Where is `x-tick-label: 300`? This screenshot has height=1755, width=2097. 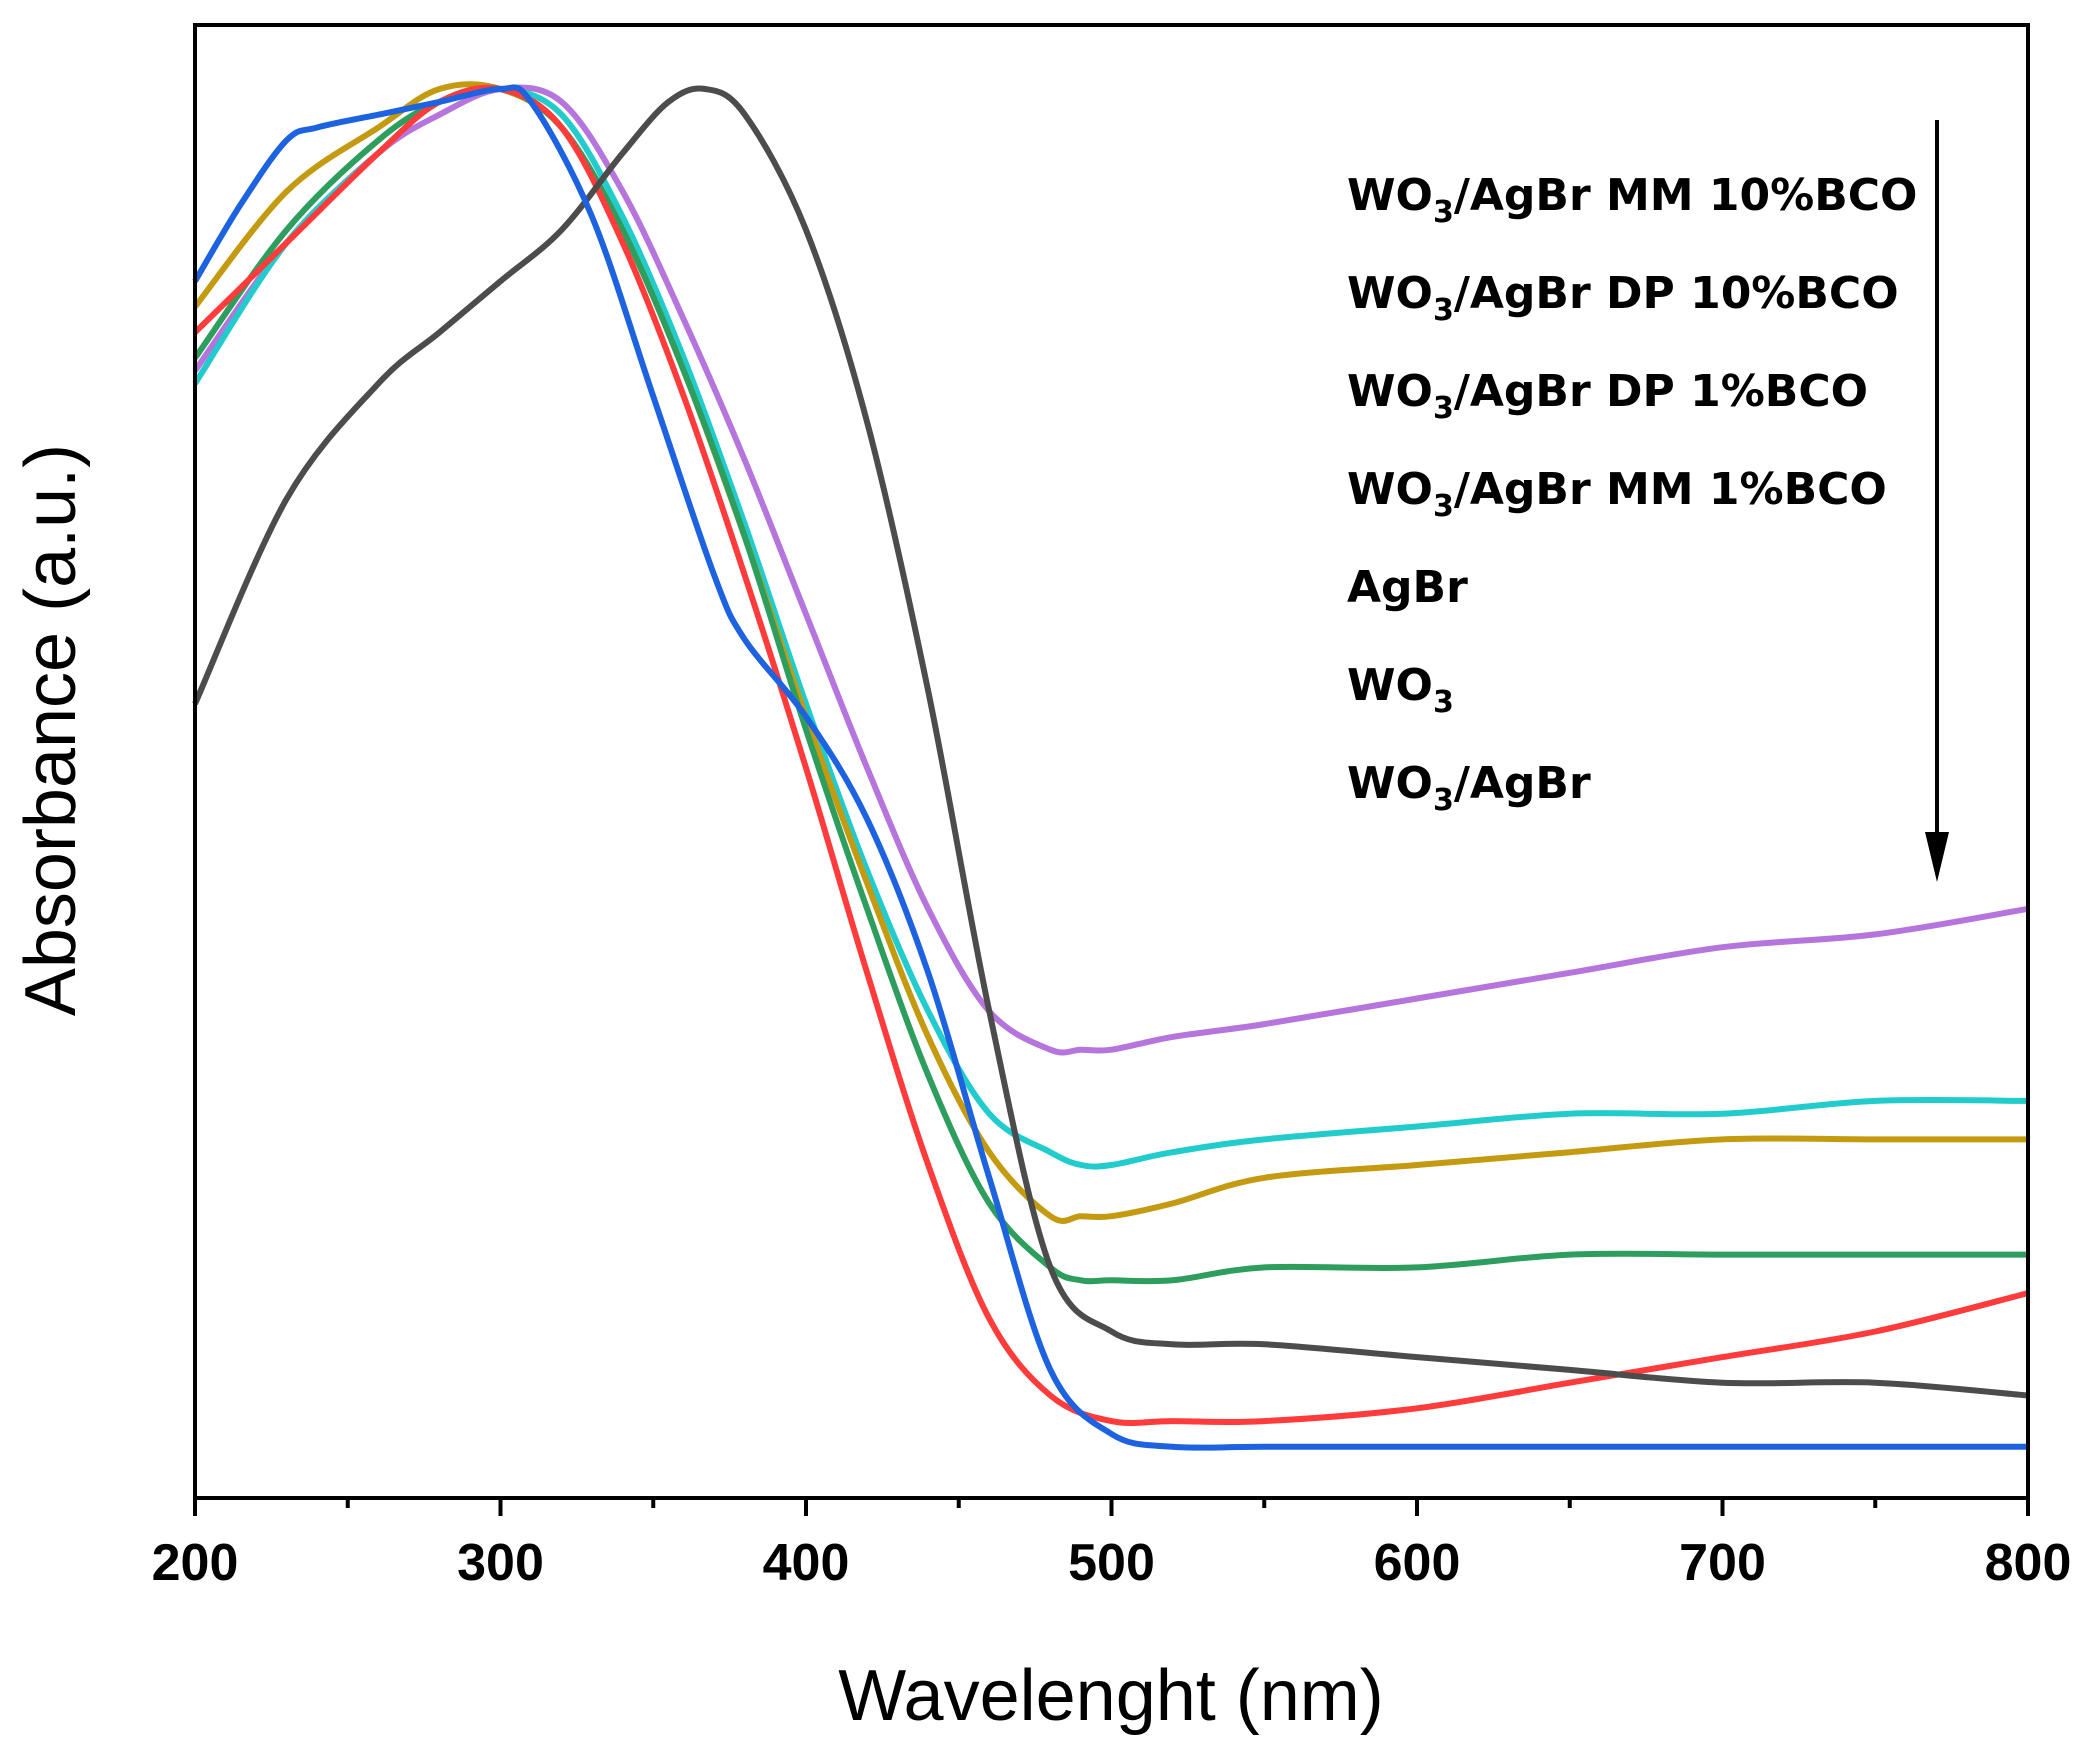 x-tick-label: 300 is located at coordinates (500, 1563).